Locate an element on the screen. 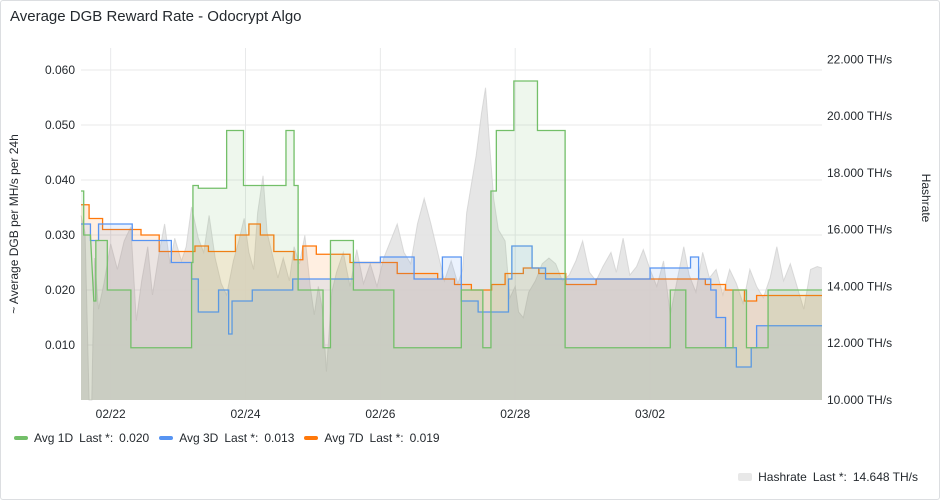 The height and width of the screenshot is (500, 940). y-left-tick-label: 0.010 is located at coordinates (60, 345).